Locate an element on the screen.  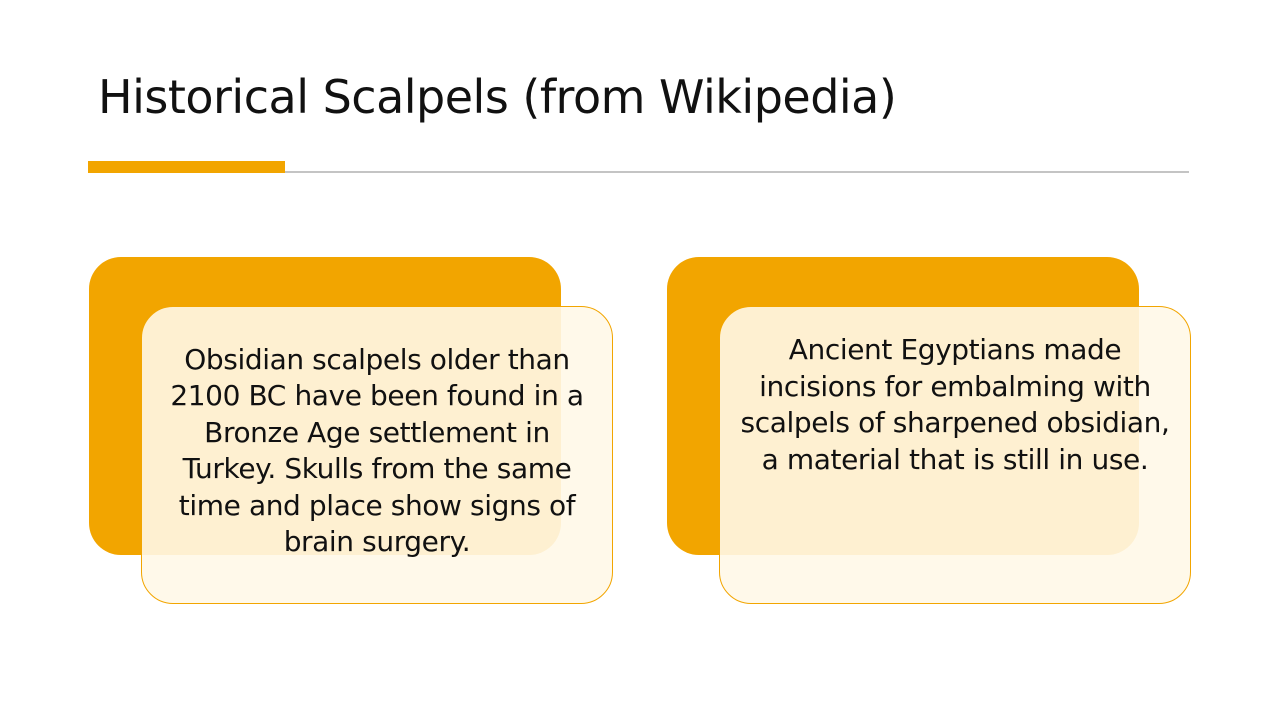
title-underline-rule is located at coordinates (638, 172).